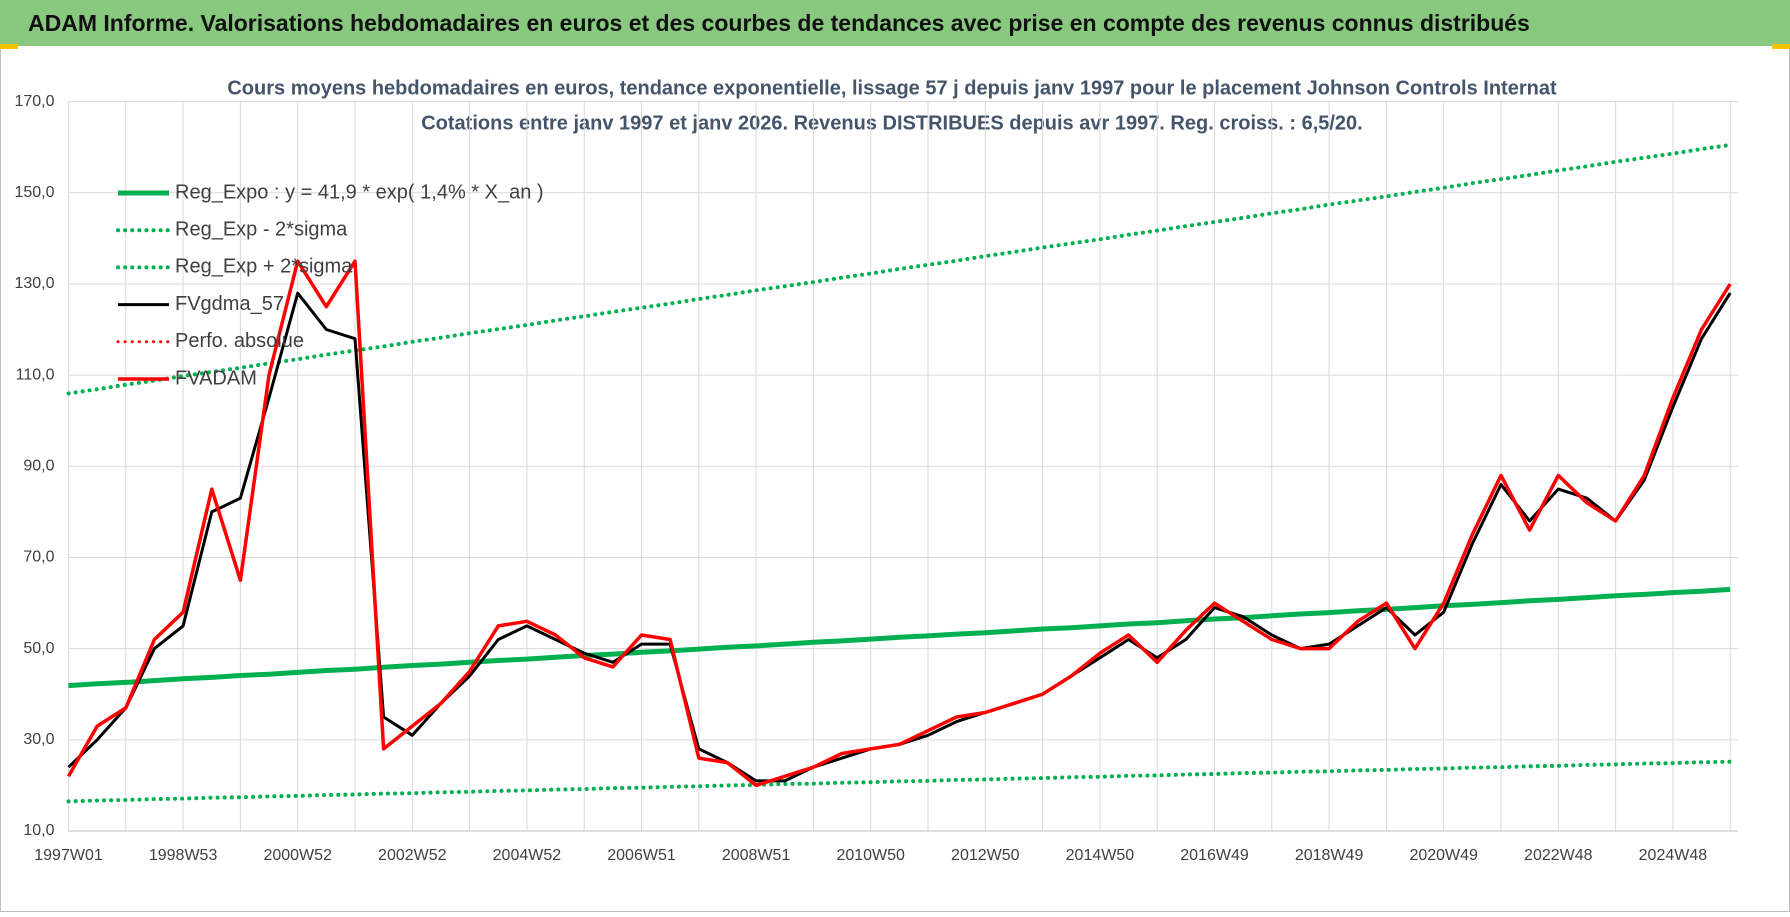  What do you see at coordinates (34, 101) in the screenshot?
I see `y-tick-label: 170,0` at bounding box center [34, 101].